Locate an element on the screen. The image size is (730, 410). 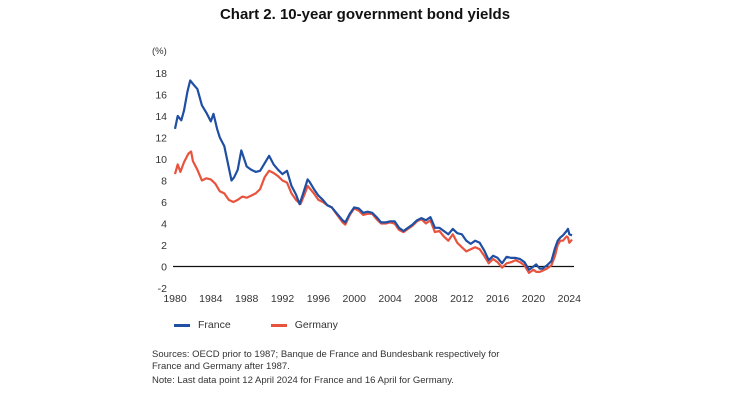
y-axis-unit-label: (%) is located at coordinates (159, 51).